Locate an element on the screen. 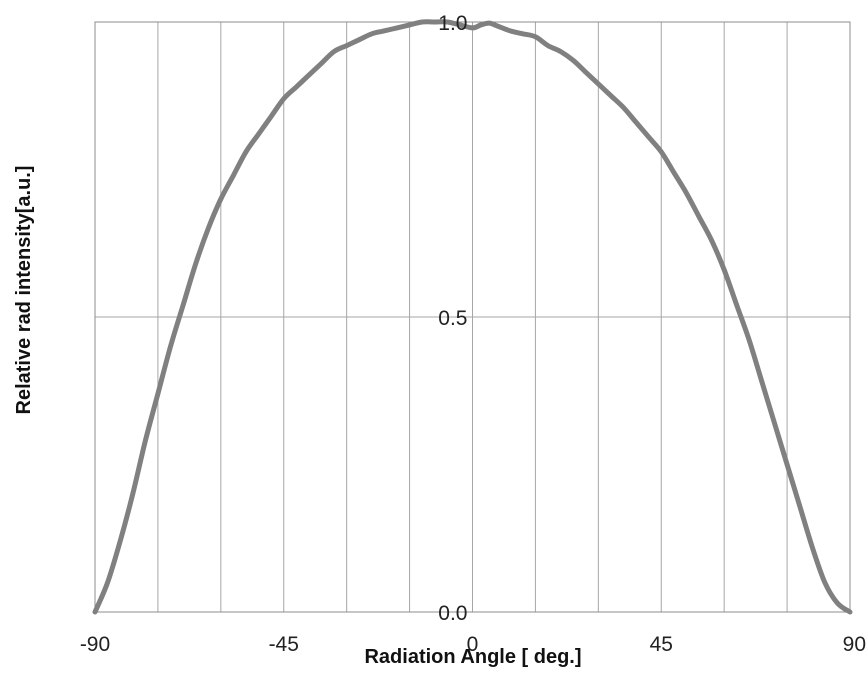 The height and width of the screenshot is (698, 868). y-tick-labels: 0.0 0.5 1.0 is located at coordinates (452, 318).